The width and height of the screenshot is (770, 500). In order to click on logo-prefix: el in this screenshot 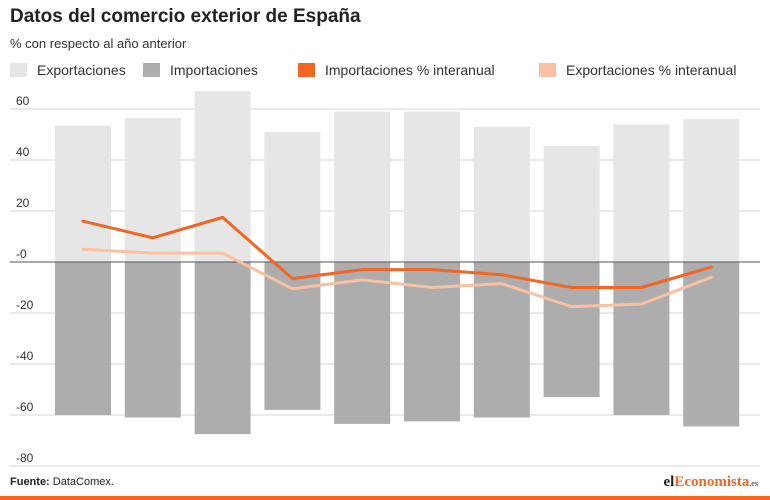, I will do `click(669, 482)`.